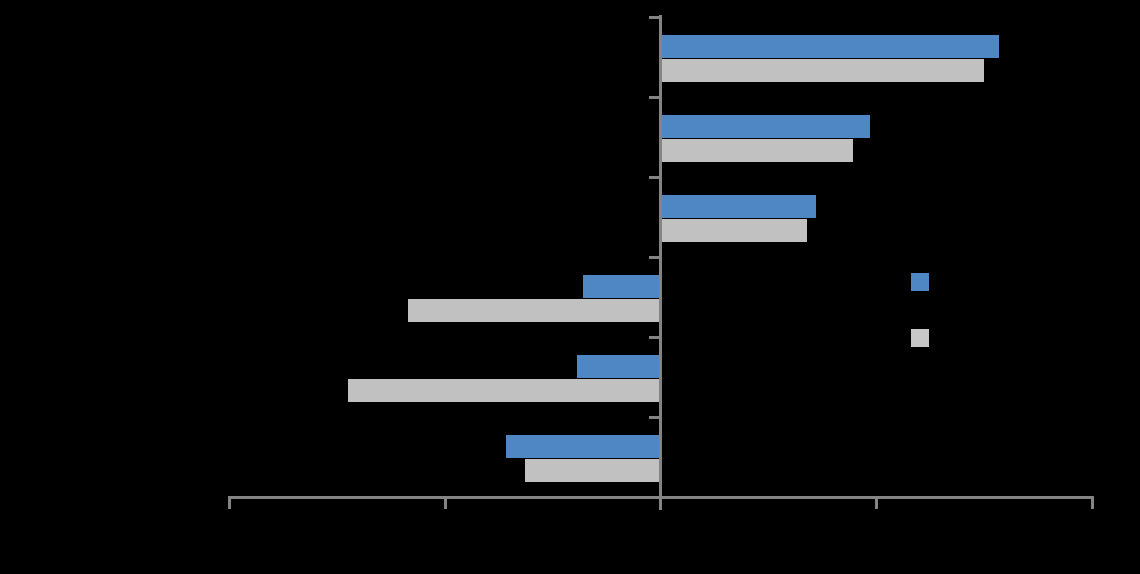 This screenshot has width=1140, height=574. I want to click on bar-series1-cat1, so click(830, 46).